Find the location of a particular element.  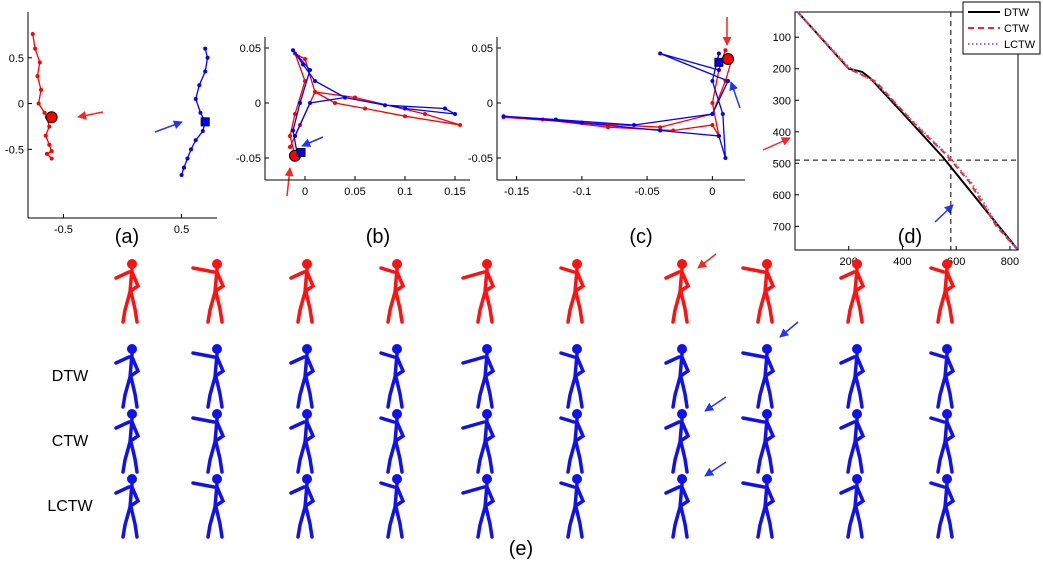

x-tick-label: -0.05 is located at coordinates (647, 192).